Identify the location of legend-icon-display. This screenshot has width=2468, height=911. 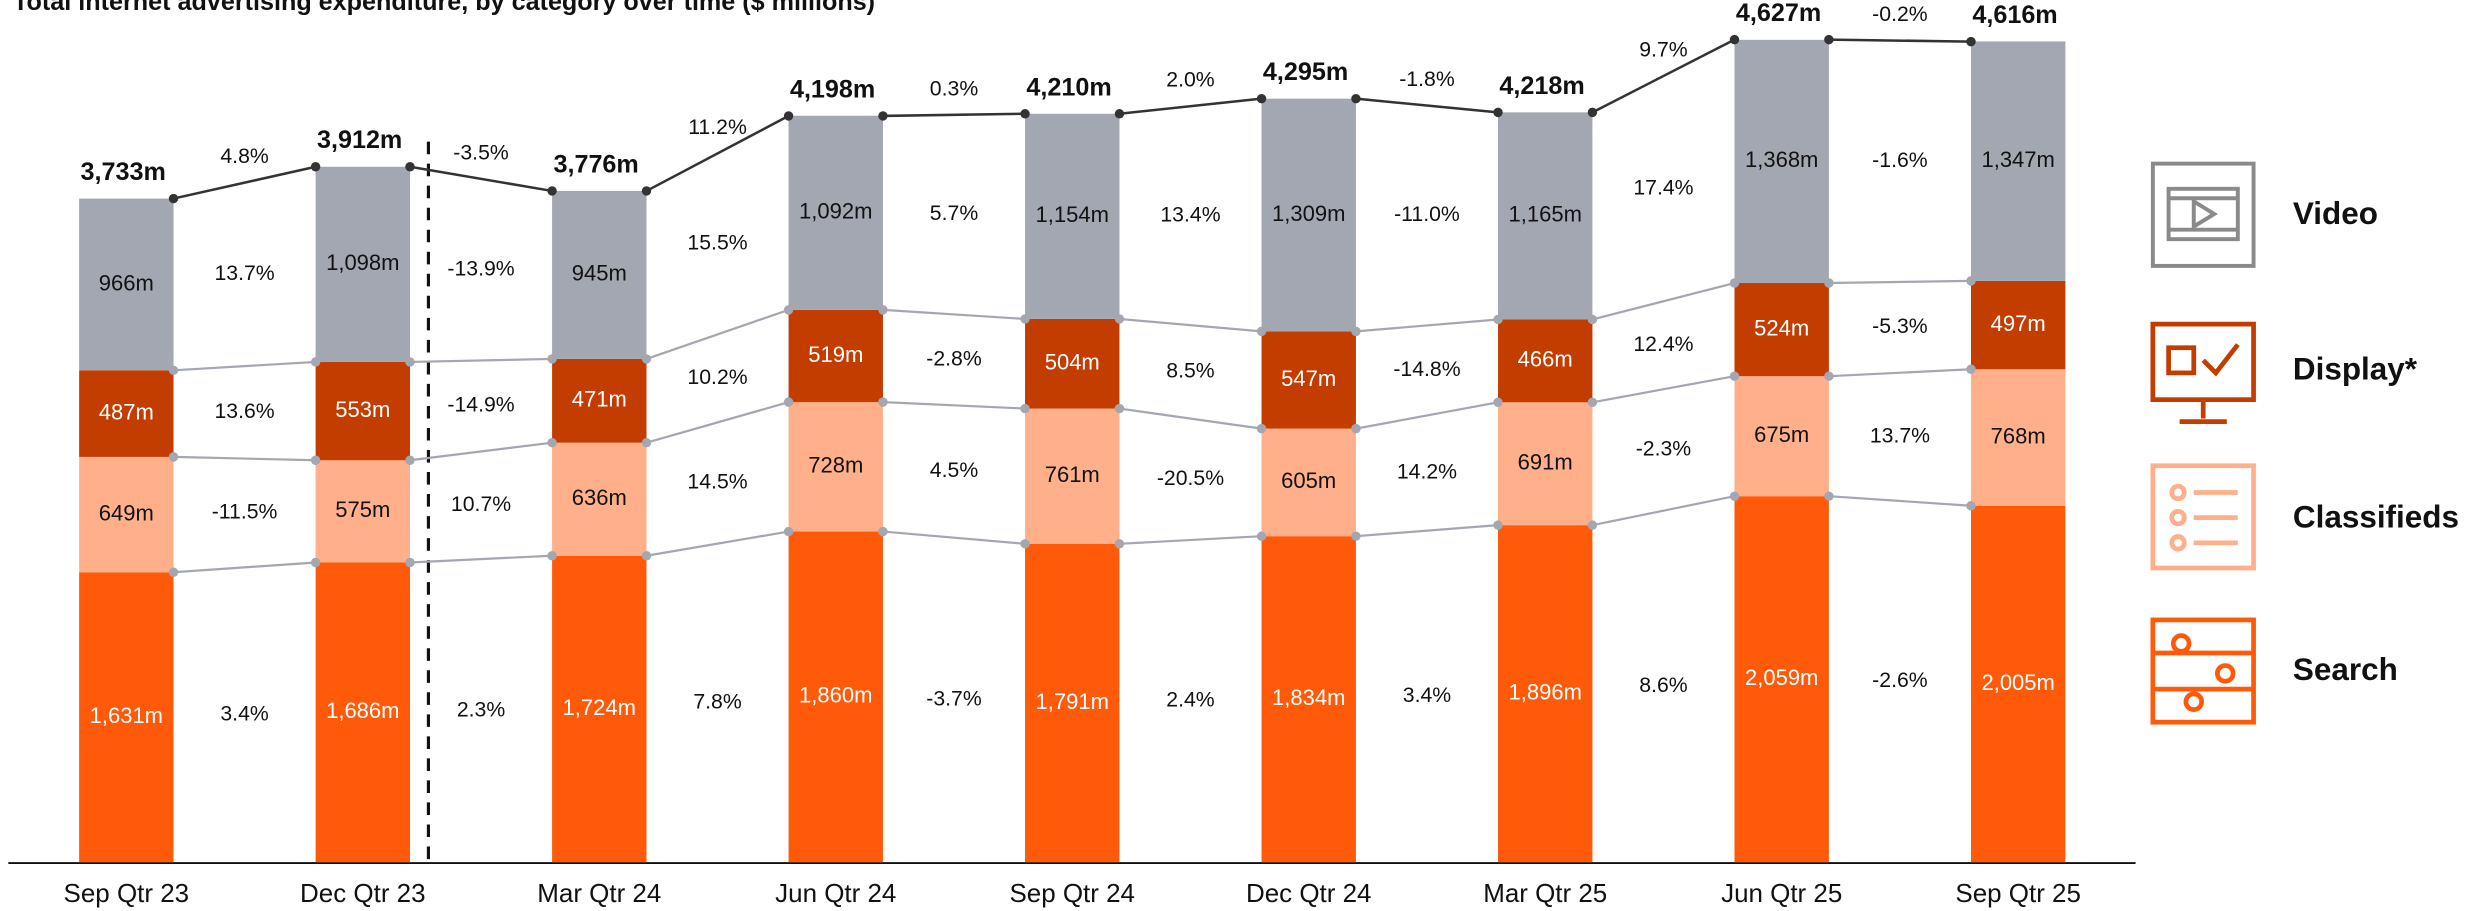
(2203, 373).